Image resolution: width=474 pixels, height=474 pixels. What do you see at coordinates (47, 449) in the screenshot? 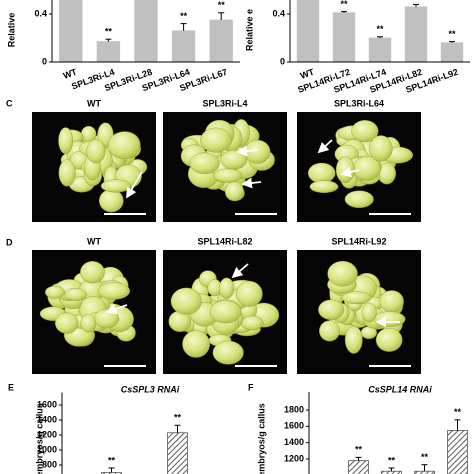
I see `y-tick-label: 1000` at bounding box center [47, 449].